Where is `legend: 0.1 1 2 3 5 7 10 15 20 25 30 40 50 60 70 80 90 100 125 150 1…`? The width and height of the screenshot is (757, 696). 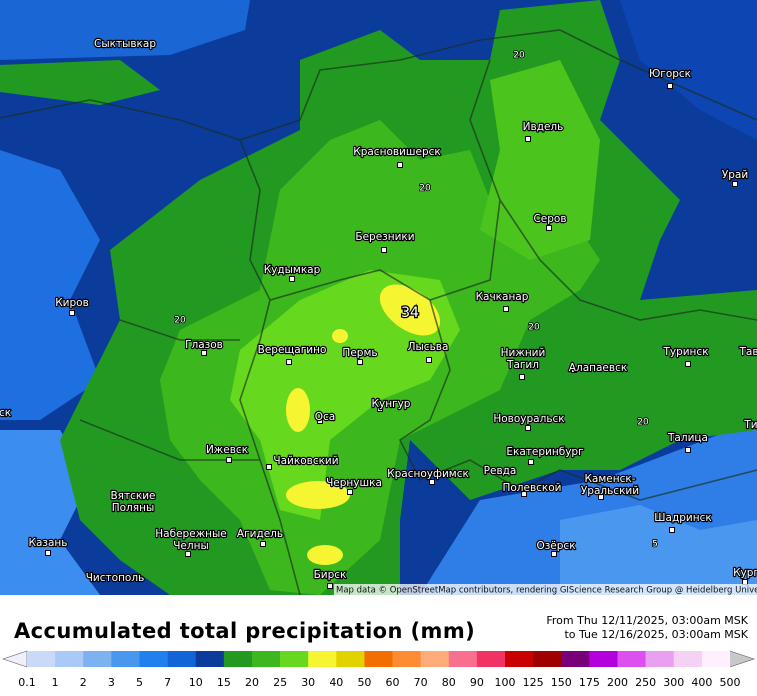
legend: 0.1 1 2 3 5 7 10 15 20 25 30 40 50 60 70 80 90 100 125 150 1… is located at coordinates (378, 669).